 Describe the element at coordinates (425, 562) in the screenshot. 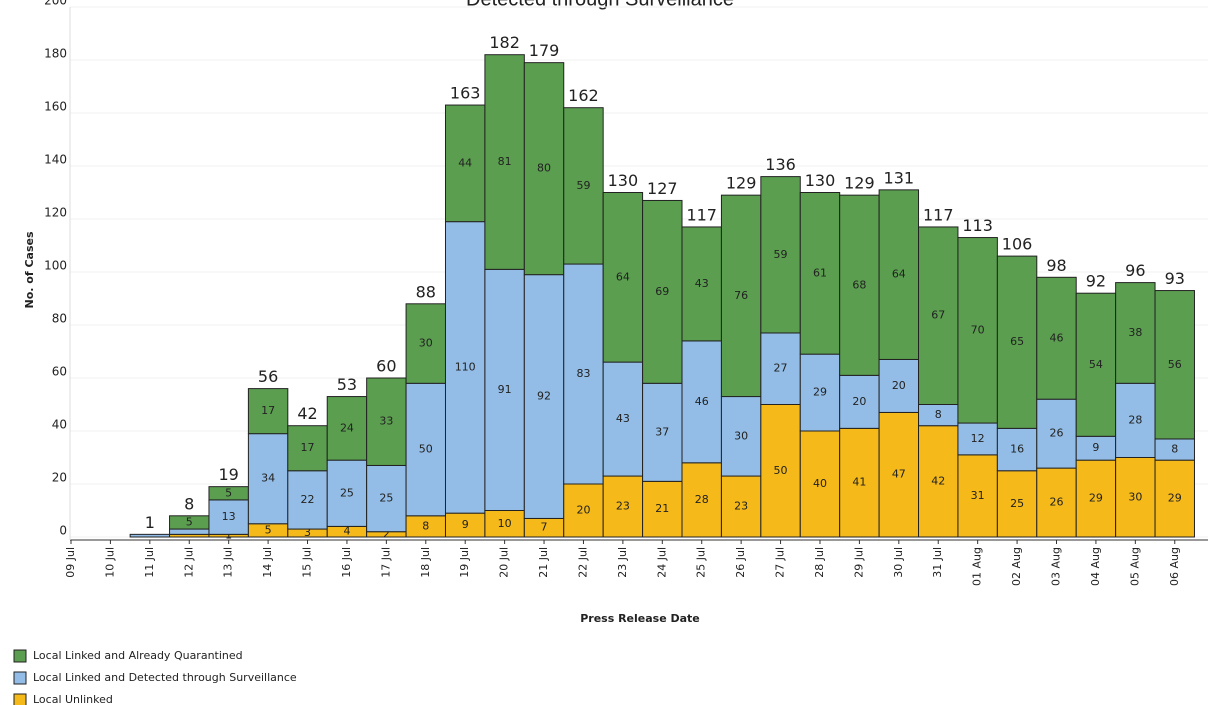

I see `x-tick-label: 18 Jul` at that location.